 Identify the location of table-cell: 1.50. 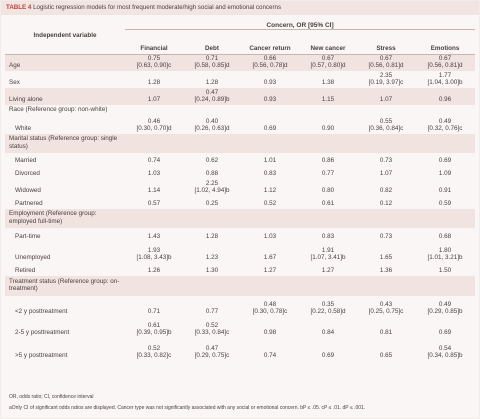
(445, 269).